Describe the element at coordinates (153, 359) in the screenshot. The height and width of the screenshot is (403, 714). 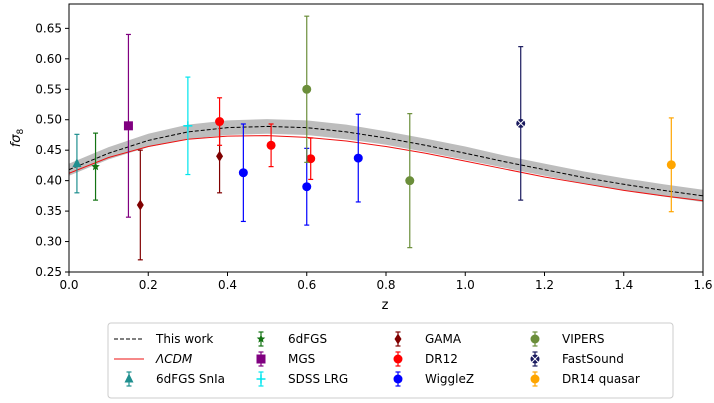
I see `legend-item: ΛCDM` at that location.